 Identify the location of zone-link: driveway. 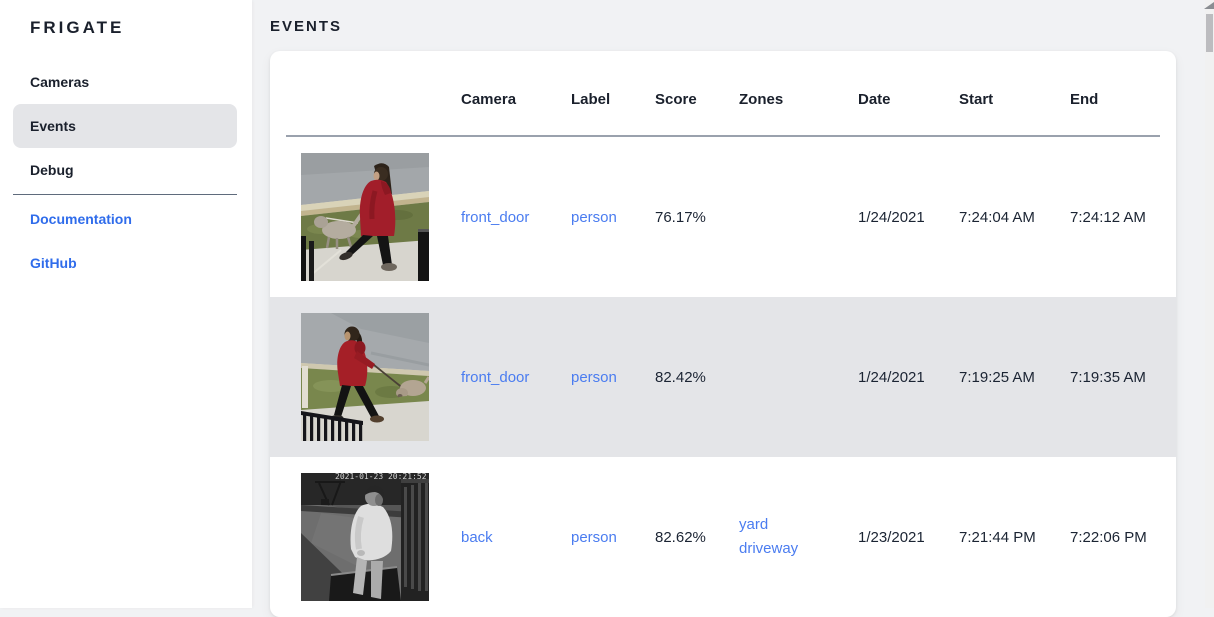
(769, 548).